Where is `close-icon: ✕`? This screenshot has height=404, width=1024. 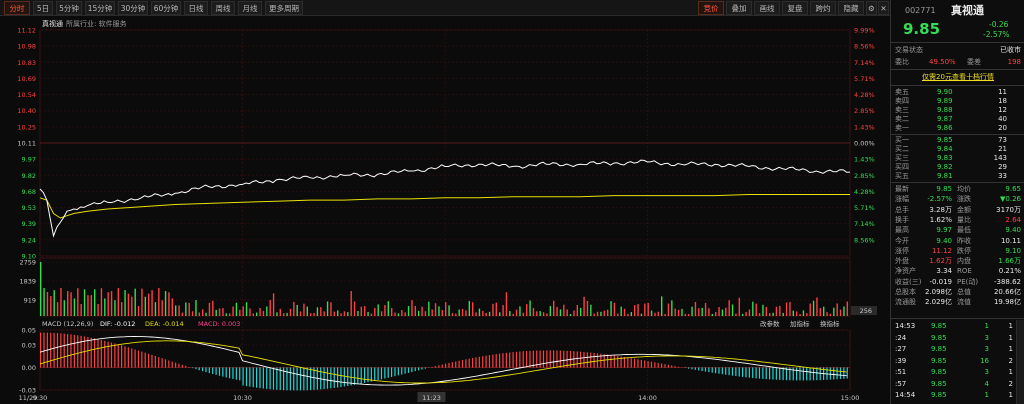 close-icon: ✕ is located at coordinates (883, 8).